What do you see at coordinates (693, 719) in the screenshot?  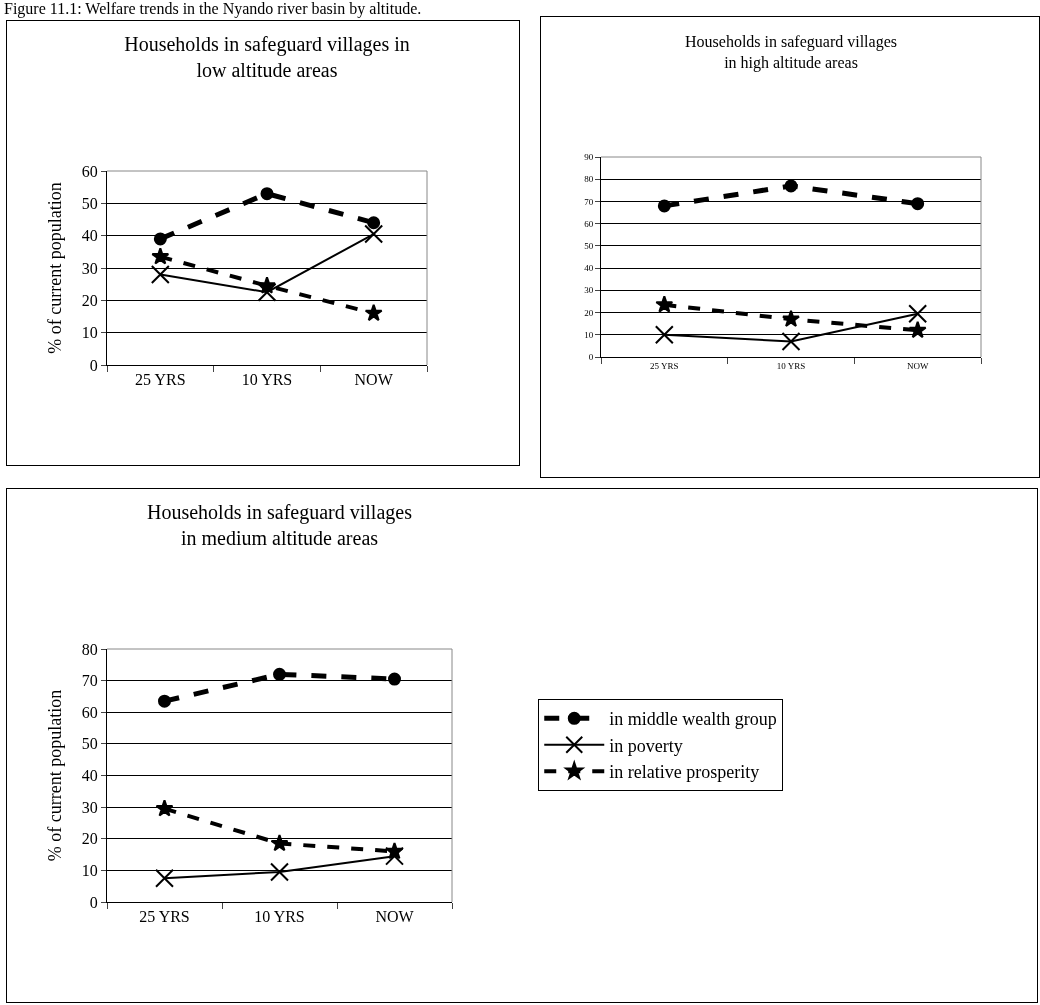 I see `legend-label: in middle wealth group` at bounding box center [693, 719].